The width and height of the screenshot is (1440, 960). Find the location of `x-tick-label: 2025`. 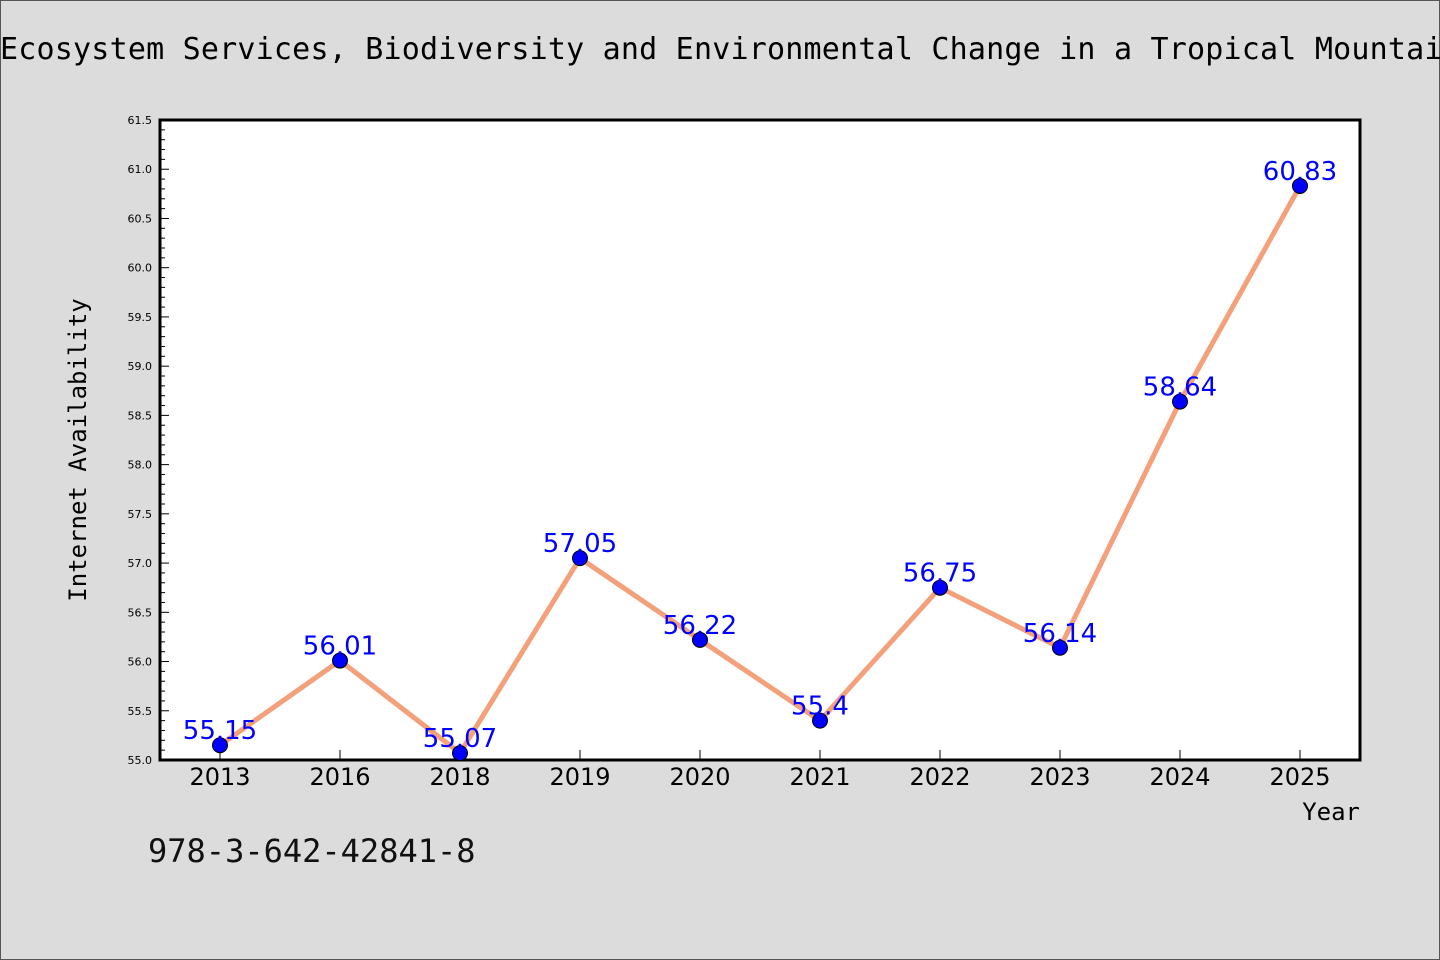

x-tick-label: 2025 is located at coordinates (1299, 777).